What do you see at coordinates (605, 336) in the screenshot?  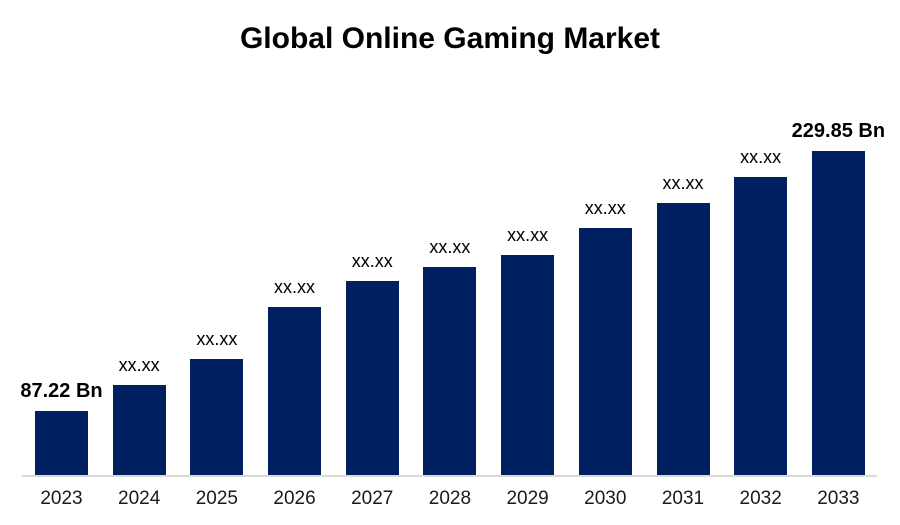 I see `bar-2030: xx.xx` at bounding box center [605, 336].